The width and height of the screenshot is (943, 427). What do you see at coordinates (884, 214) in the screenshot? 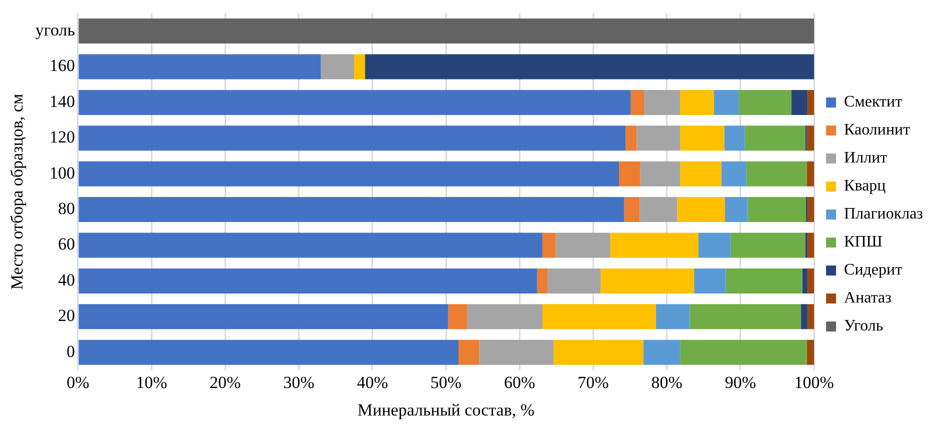
I see `legend-label: Плагиоклаз` at bounding box center [884, 214].